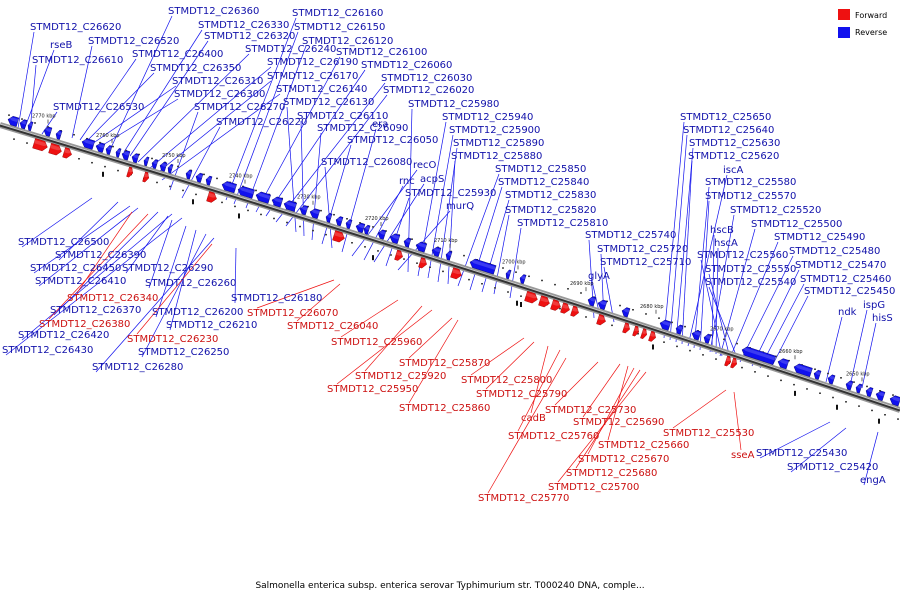 This screenshot has width=900, height=604. What do you see at coordinates (618, 422) in the screenshot?
I see `gene-label-stmdt12-c25690: STMDT12_C25690` at bounding box center [618, 422].